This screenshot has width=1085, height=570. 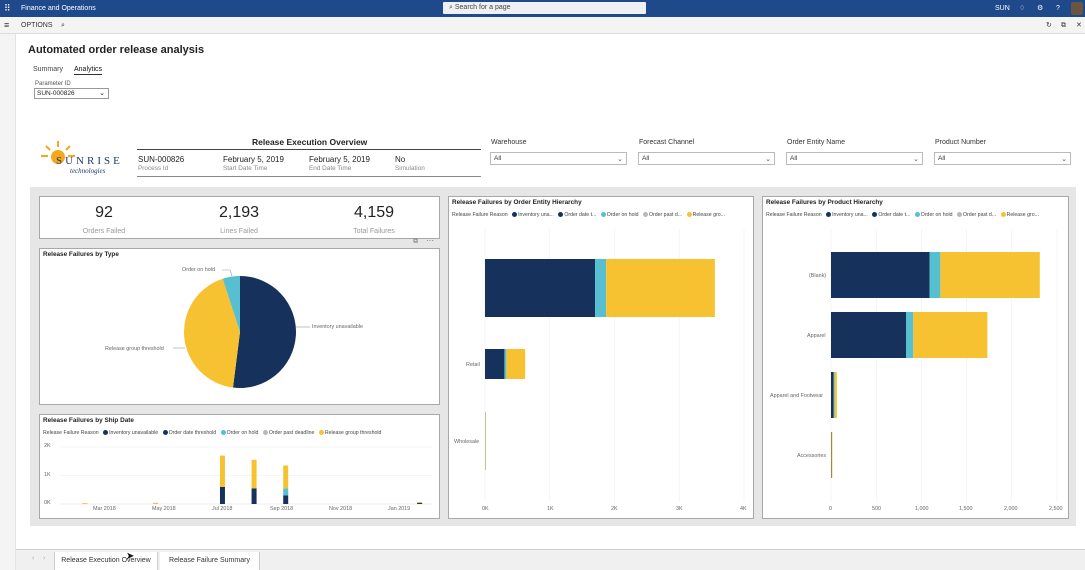 I want to click on total-failures-label: Total Failures, so click(x=374, y=231).